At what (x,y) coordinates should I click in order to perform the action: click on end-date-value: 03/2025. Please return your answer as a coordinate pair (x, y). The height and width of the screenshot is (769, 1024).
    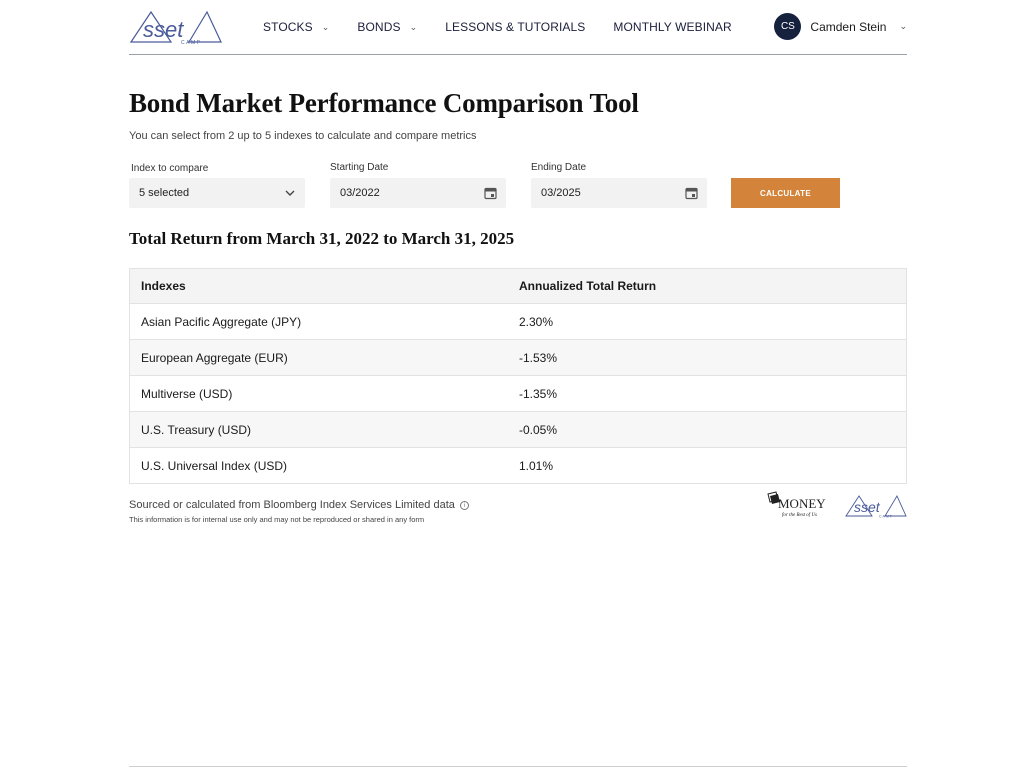
    Looking at the image, I should click on (561, 193).